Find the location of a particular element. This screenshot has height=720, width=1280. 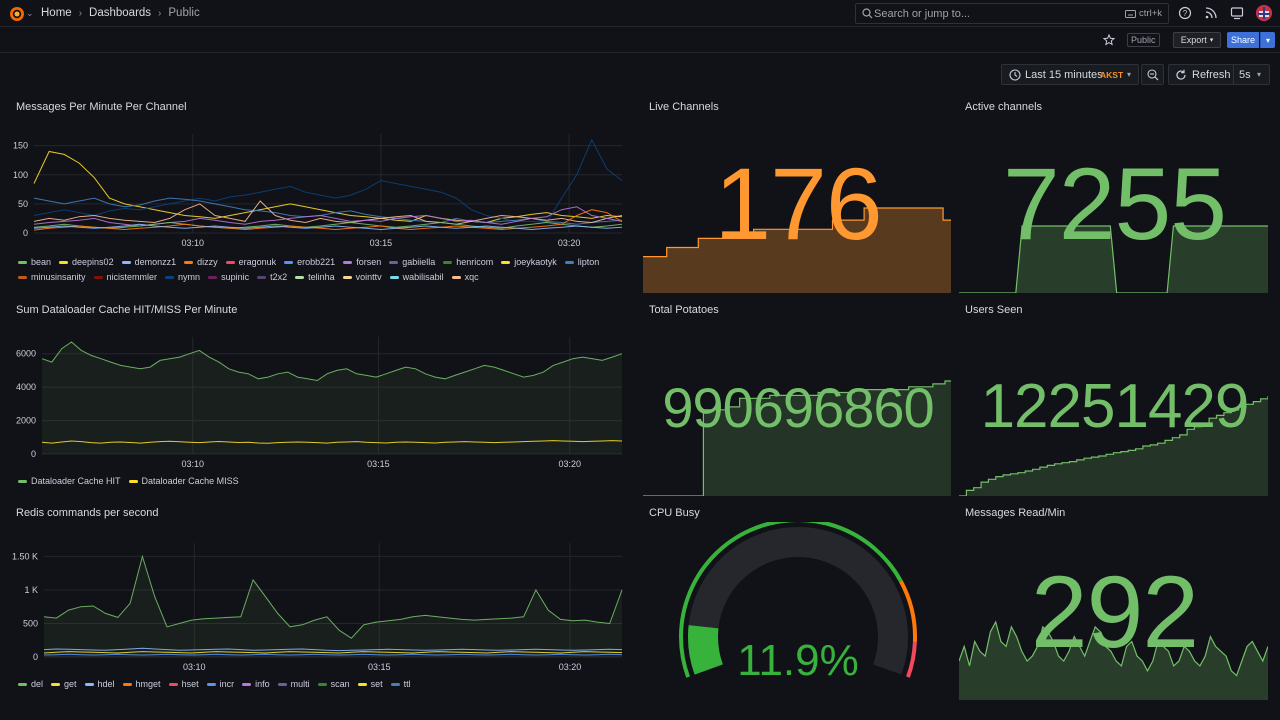

y-tick-label: 500 is located at coordinates (30, 623).